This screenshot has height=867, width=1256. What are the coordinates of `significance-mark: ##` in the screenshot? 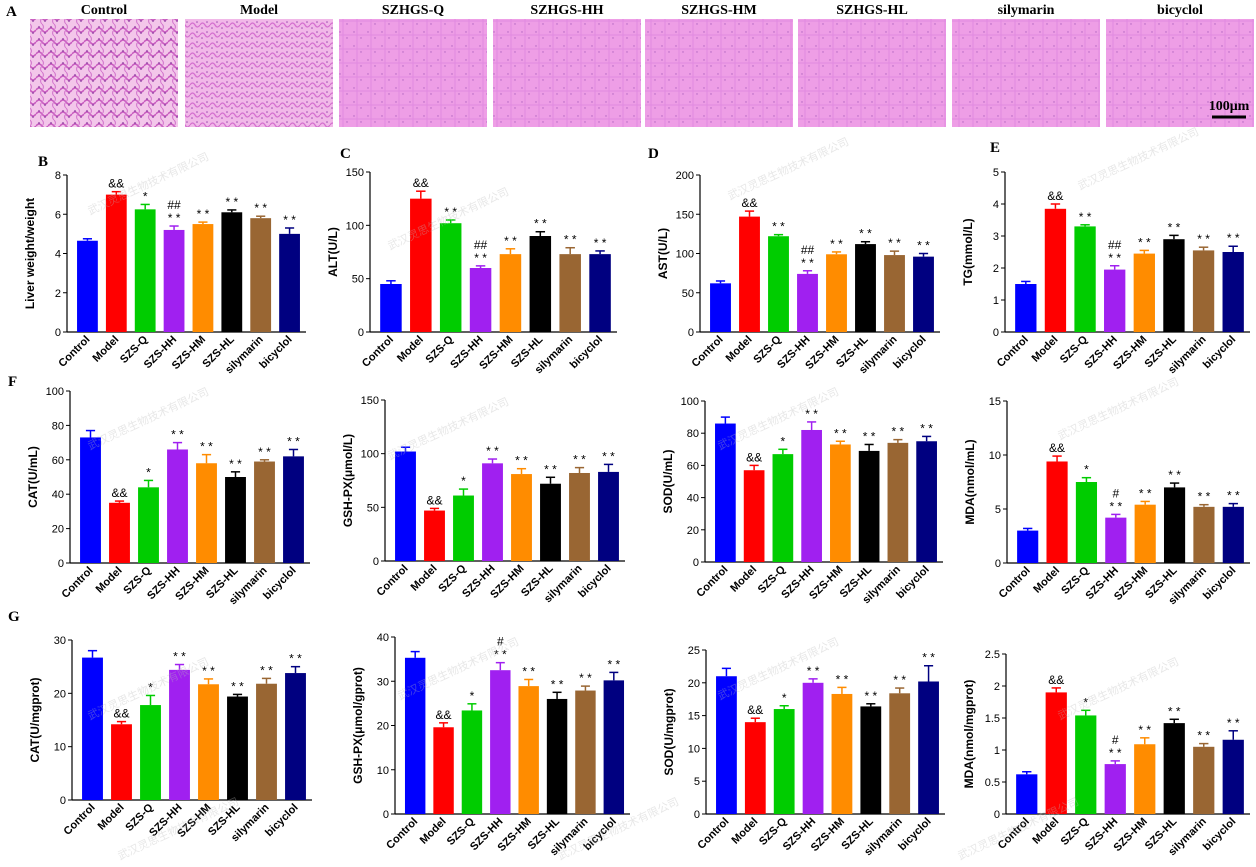 It's located at (481, 245).